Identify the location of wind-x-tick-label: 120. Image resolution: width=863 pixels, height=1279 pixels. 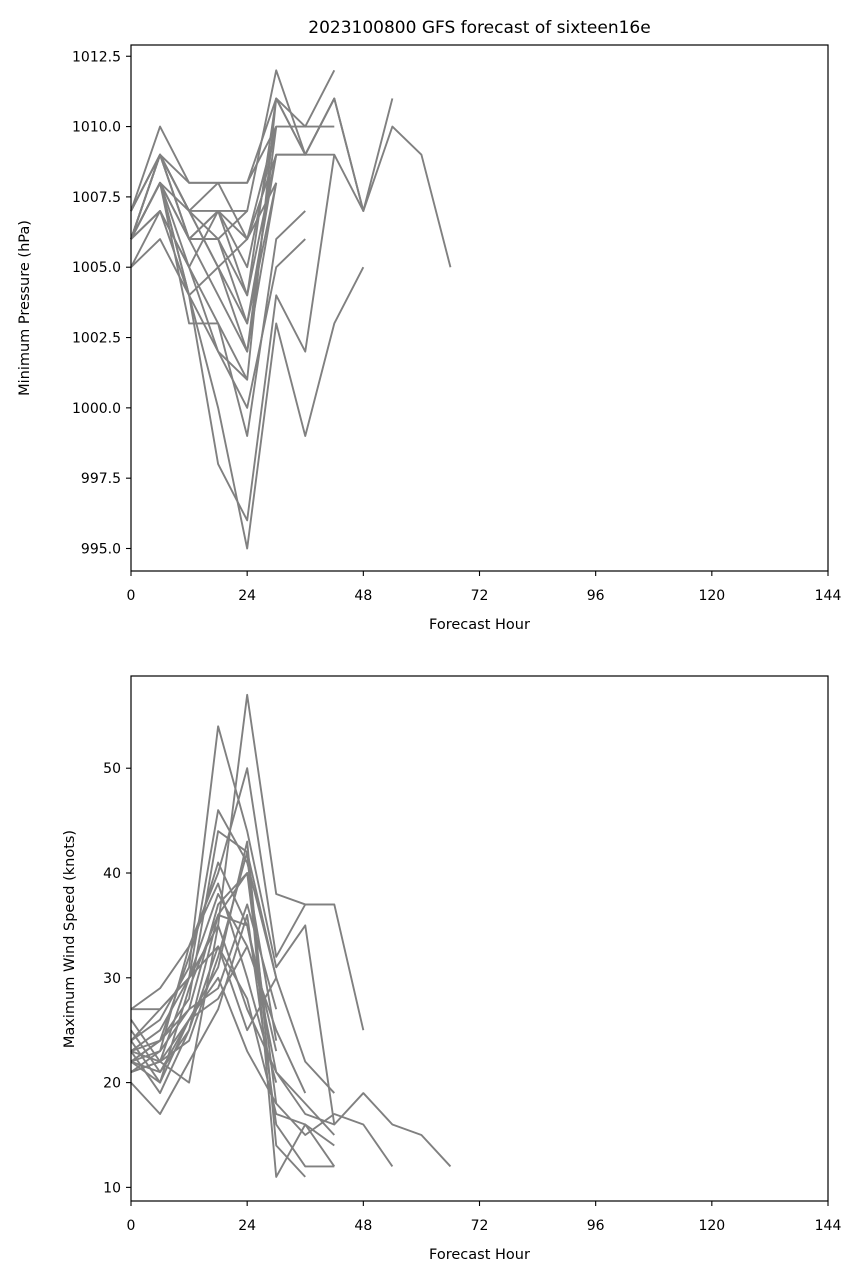
(711, 1226).